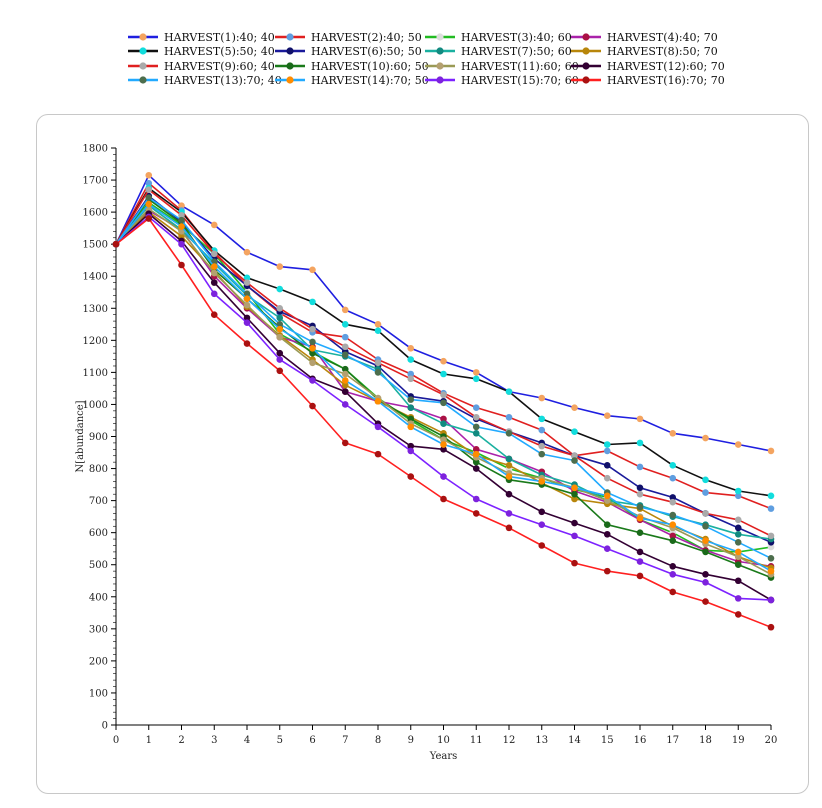  What do you see at coordinates (705, 740) in the screenshot?
I see `x-tick-label: 18` at bounding box center [705, 740].